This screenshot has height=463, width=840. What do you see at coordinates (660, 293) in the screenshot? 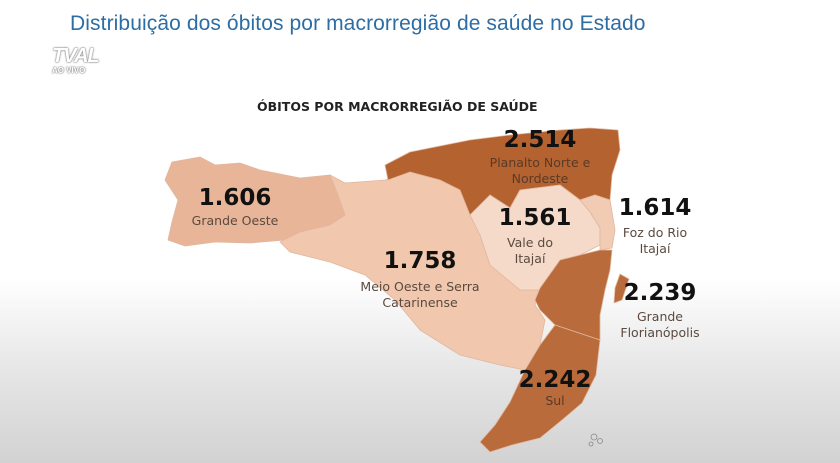
I see `value-grande-florianopolis: 2.239` at bounding box center [660, 293].